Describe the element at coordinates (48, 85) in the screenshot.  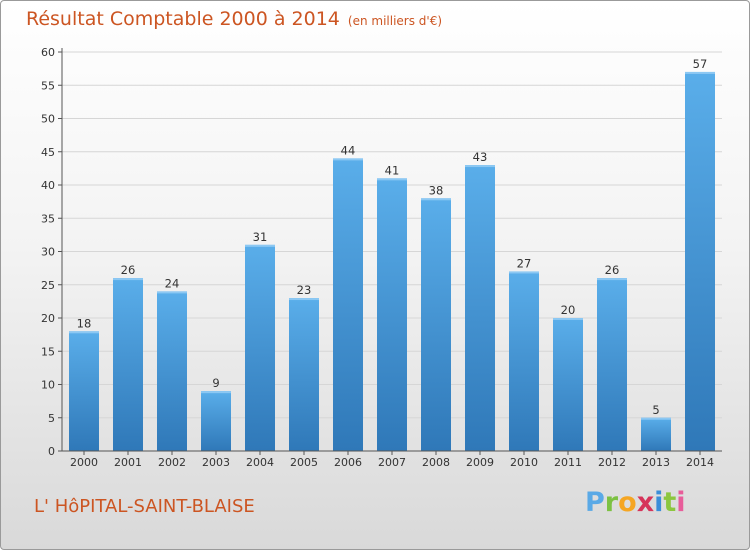
I see `y-tick-label: 55` at that location.